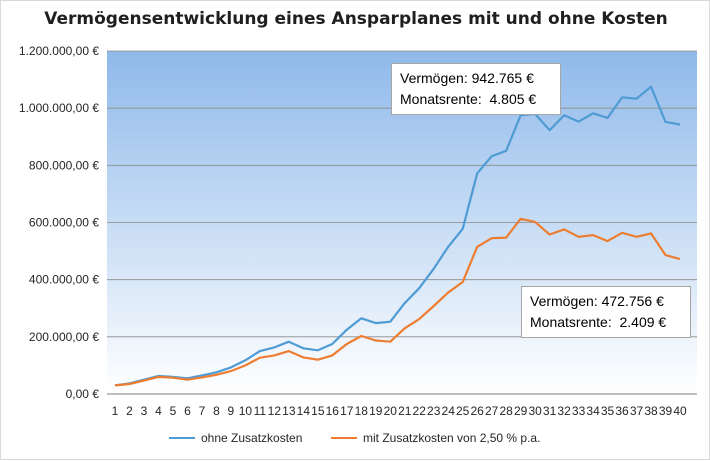  What do you see at coordinates (333, 411) in the screenshot?
I see `x-tick-label: 16` at bounding box center [333, 411].